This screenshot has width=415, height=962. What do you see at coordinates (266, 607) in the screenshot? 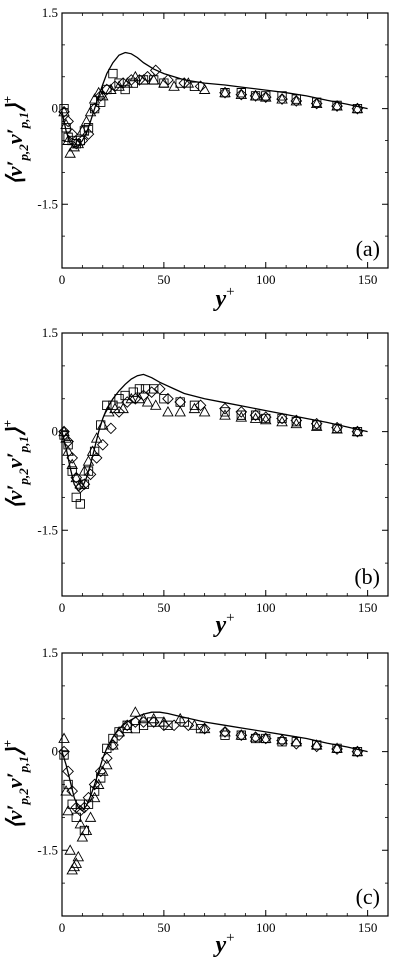
I see `x-tick-label: 100` at bounding box center [266, 607].